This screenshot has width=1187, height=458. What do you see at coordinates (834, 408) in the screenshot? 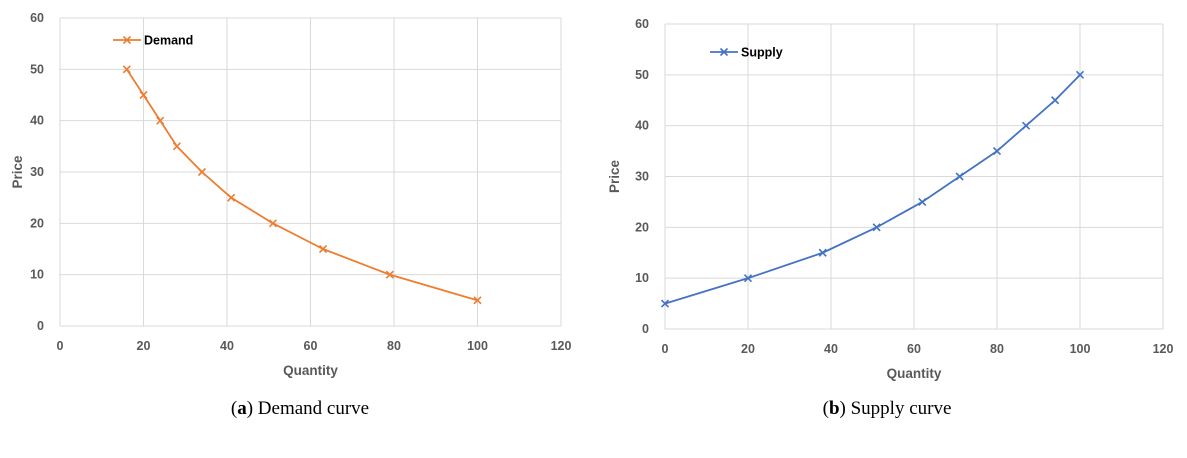
I see `caption-b-letter: b` at bounding box center [834, 408].